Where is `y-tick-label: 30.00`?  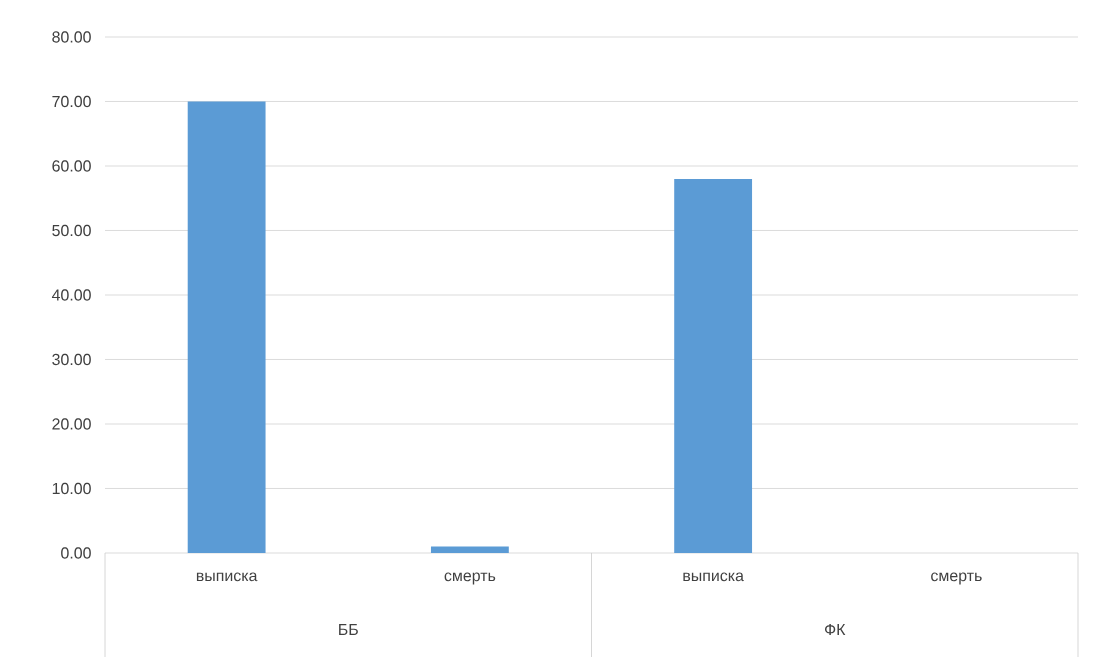 y-tick-label: 30.00 is located at coordinates (71, 359).